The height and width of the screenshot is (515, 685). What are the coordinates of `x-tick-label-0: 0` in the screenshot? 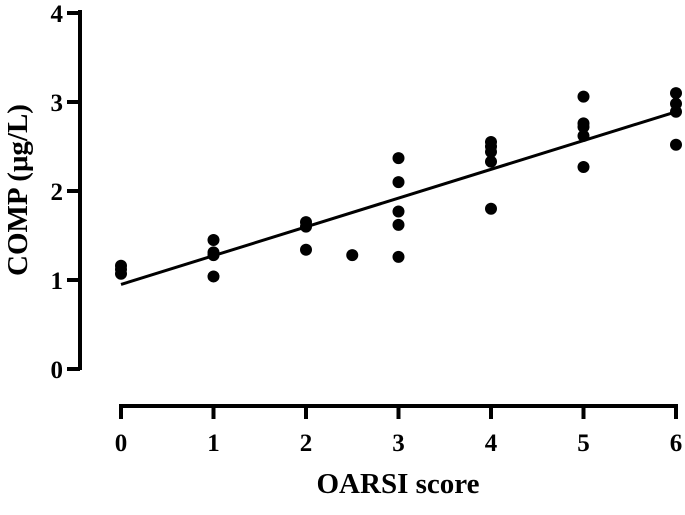 It's located at (121, 443).